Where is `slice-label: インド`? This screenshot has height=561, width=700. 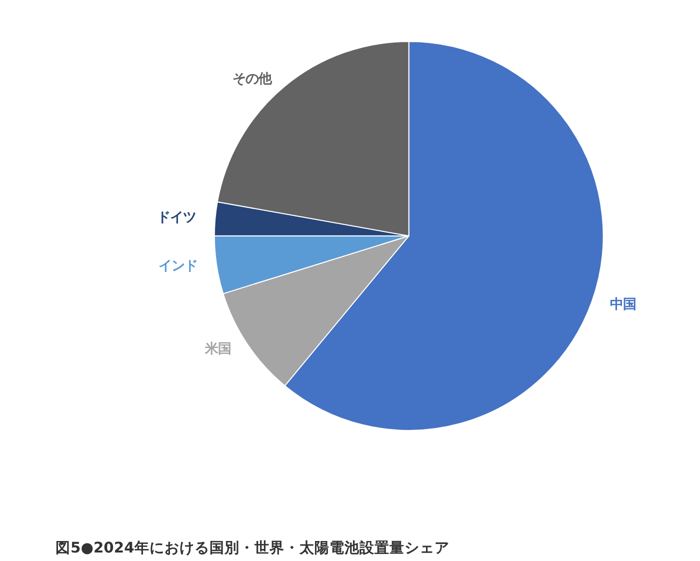 slice-label: インド is located at coordinates (178, 266).